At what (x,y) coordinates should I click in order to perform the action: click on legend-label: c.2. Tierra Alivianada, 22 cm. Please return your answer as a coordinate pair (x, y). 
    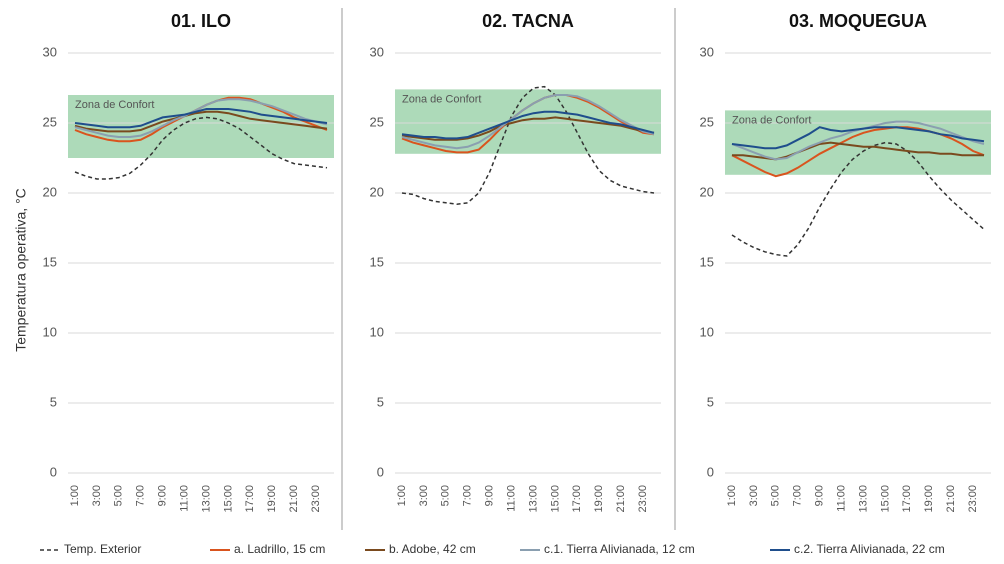
    Looking at the image, I should click on (869, 549).